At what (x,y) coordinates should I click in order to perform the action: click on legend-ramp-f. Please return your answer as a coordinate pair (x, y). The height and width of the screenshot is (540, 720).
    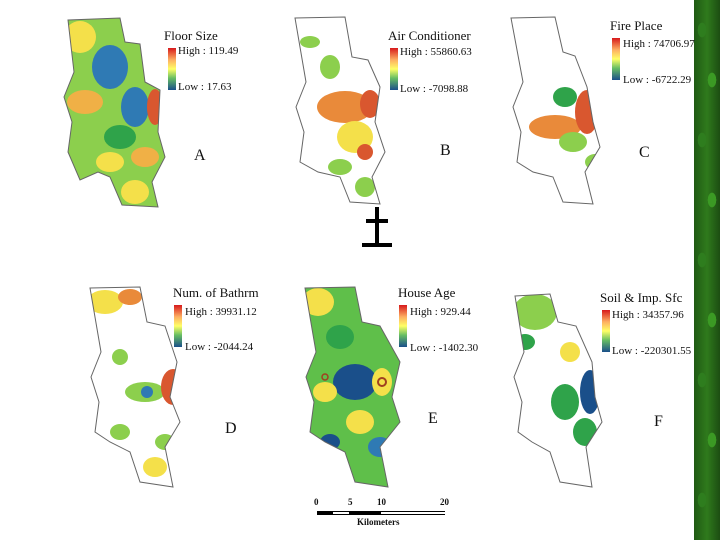
    Looking at the image, I should click on (606, 331).